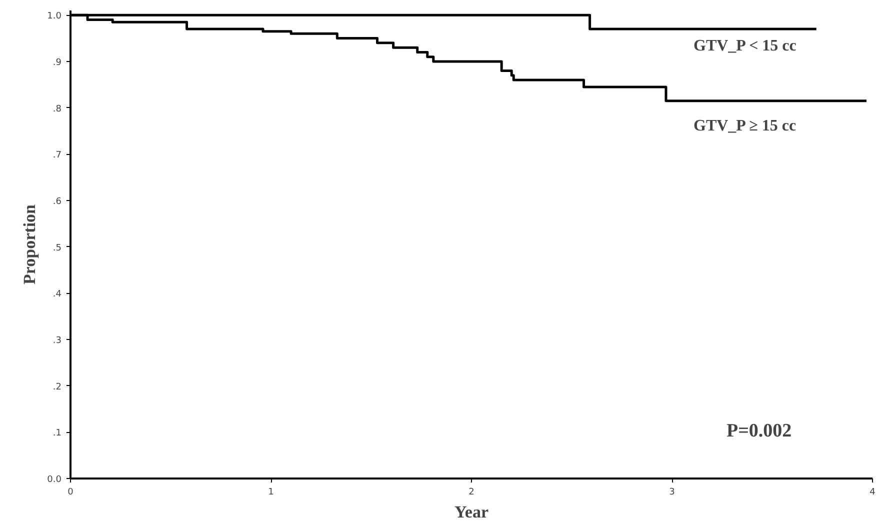 The width and height of the screenshot is (884, 524). What do you see at coordinates (57, 109) in the screenshot?
I see `y-tick-label: .8` at bounding box center [57, 109].